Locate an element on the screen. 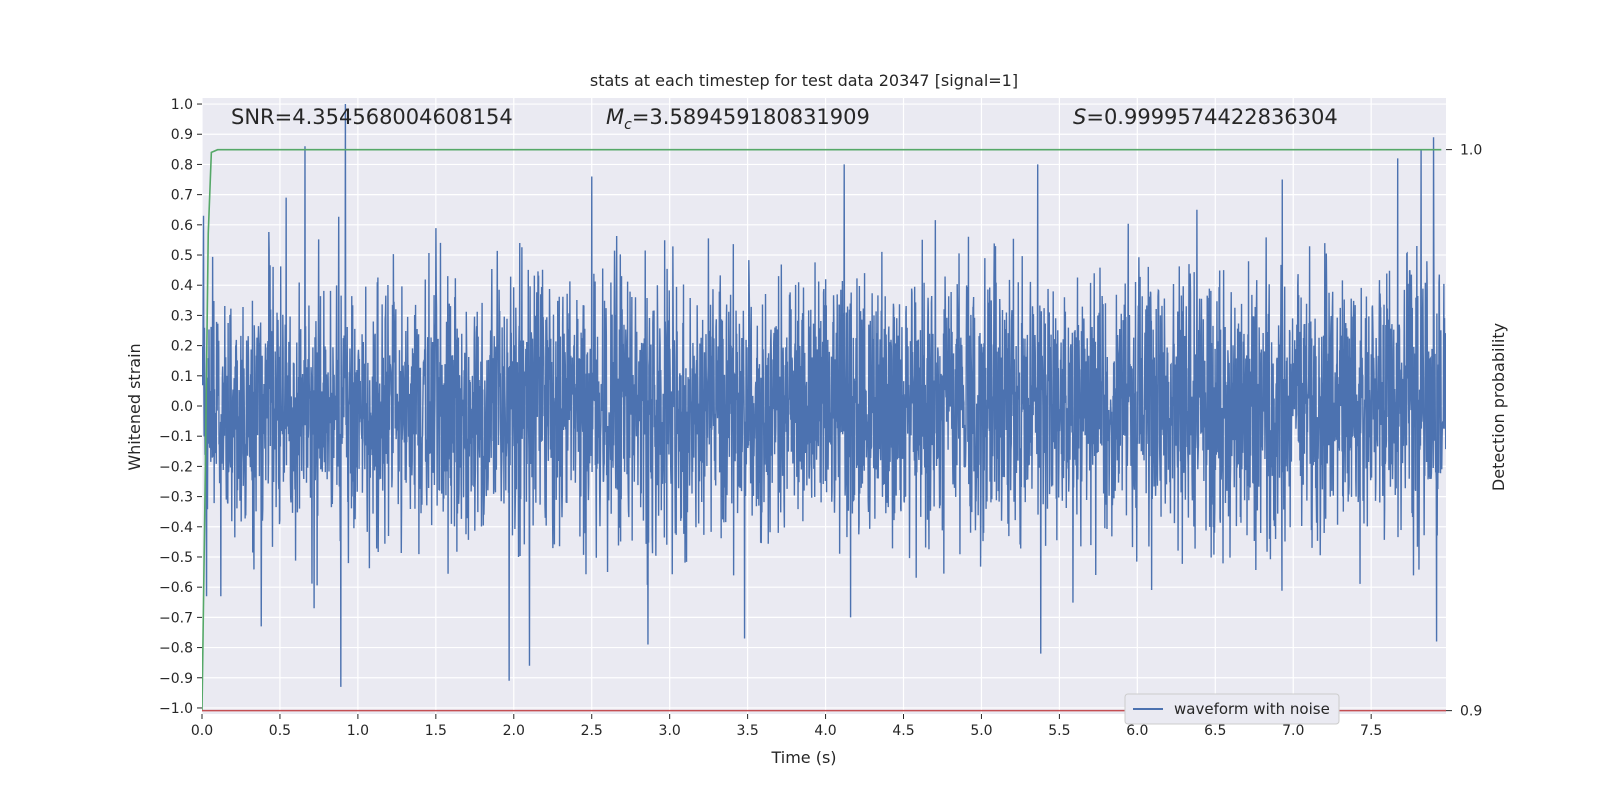  x-tick-label: 2.0 is located at coordinates (514, 731).